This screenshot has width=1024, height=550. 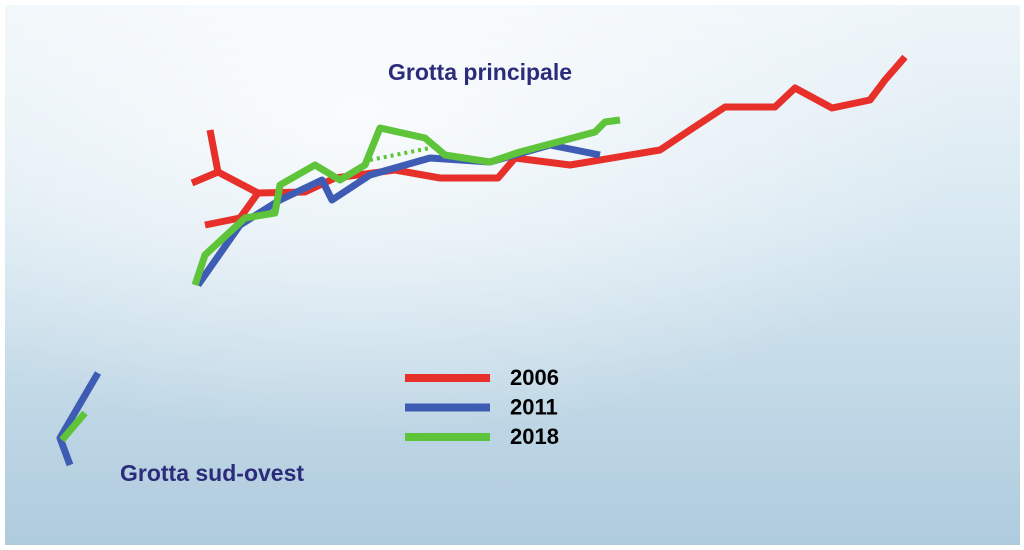 What do you see at coordinates (214, 151) in the screenshot?
I see `survey-2006-branch` at bounding box center [214, 151].